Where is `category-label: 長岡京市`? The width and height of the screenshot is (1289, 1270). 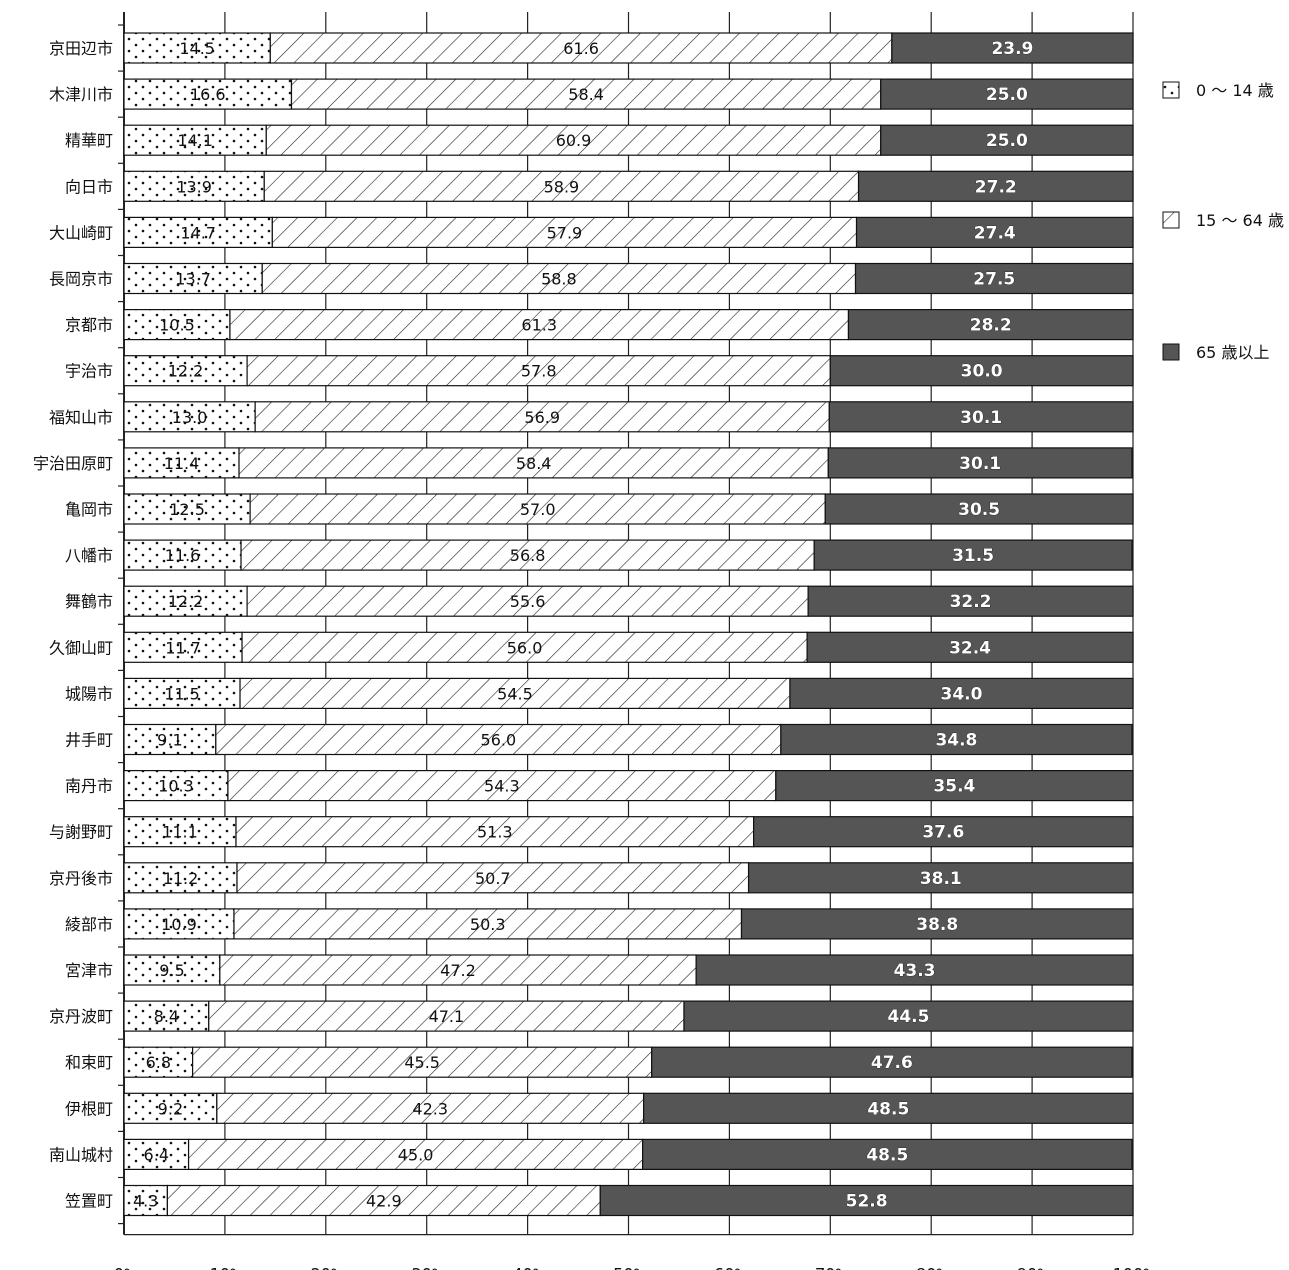 category-label: 長岡京市 is located at coordinates (81, 279).